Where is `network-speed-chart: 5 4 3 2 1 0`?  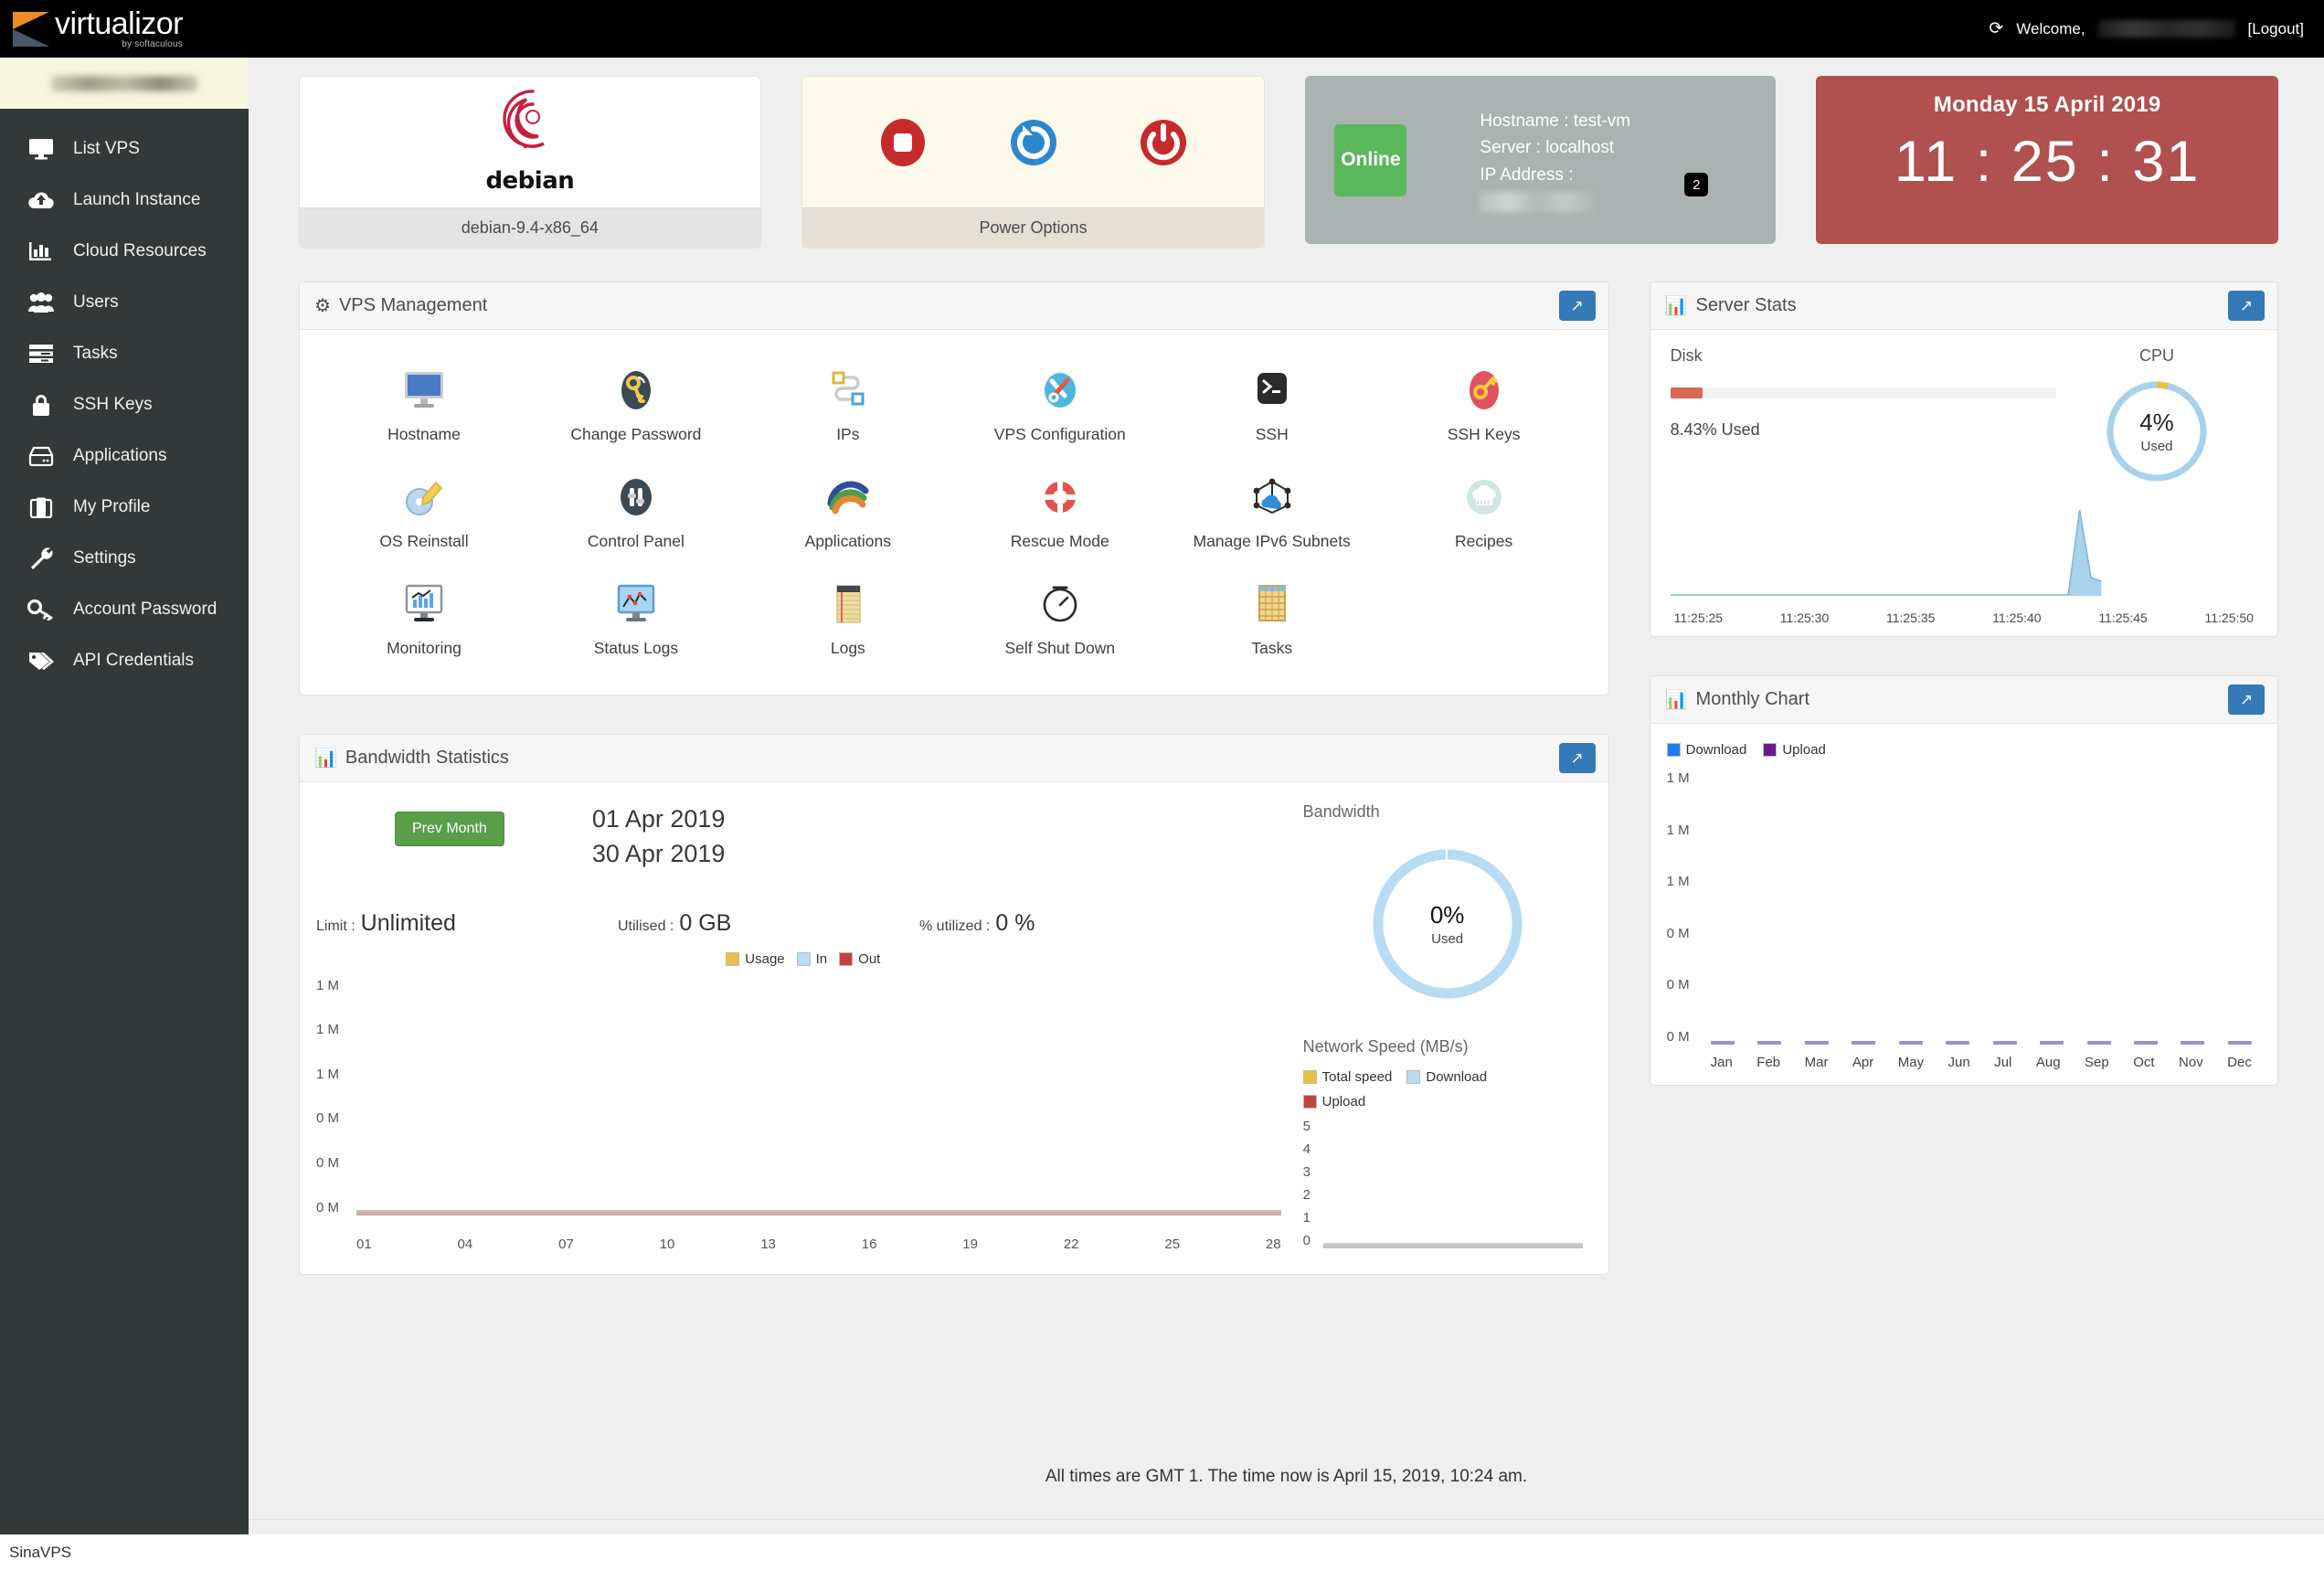 network-speed-chart: 5 4 3 2 1 0 is located at coordinates (1448, 1192).